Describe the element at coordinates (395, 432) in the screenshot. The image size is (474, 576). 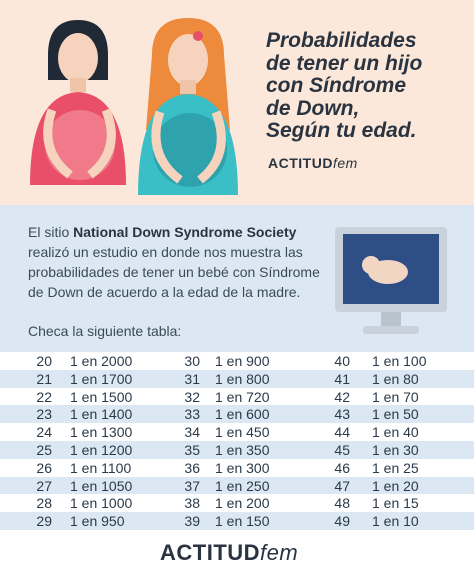
I see `probability: 1 en 40` at that location.